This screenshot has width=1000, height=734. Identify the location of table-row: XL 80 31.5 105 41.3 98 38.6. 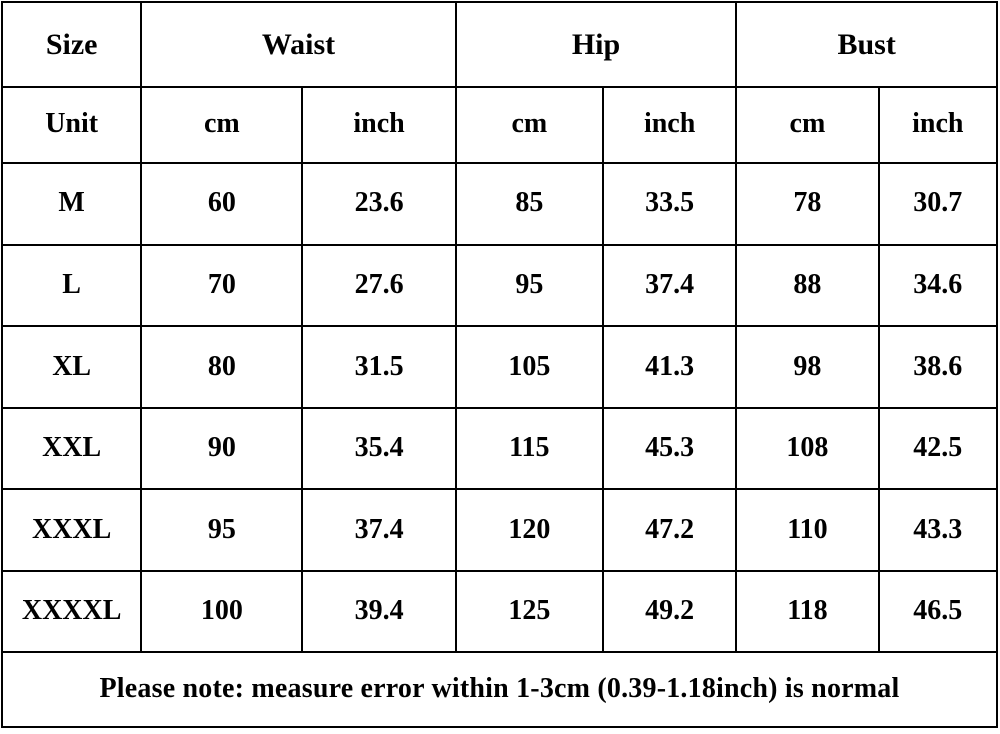
(499, 367).